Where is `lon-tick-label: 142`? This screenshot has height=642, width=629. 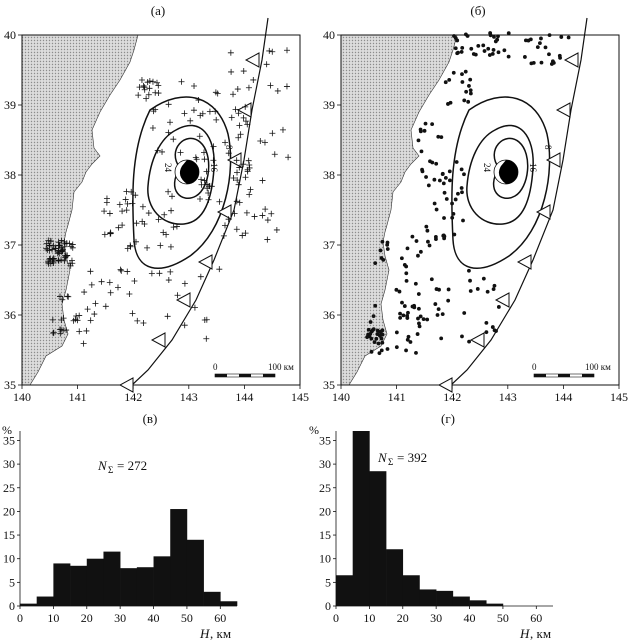
lon-tick-label: 142 is located at coordinates (133, 397).